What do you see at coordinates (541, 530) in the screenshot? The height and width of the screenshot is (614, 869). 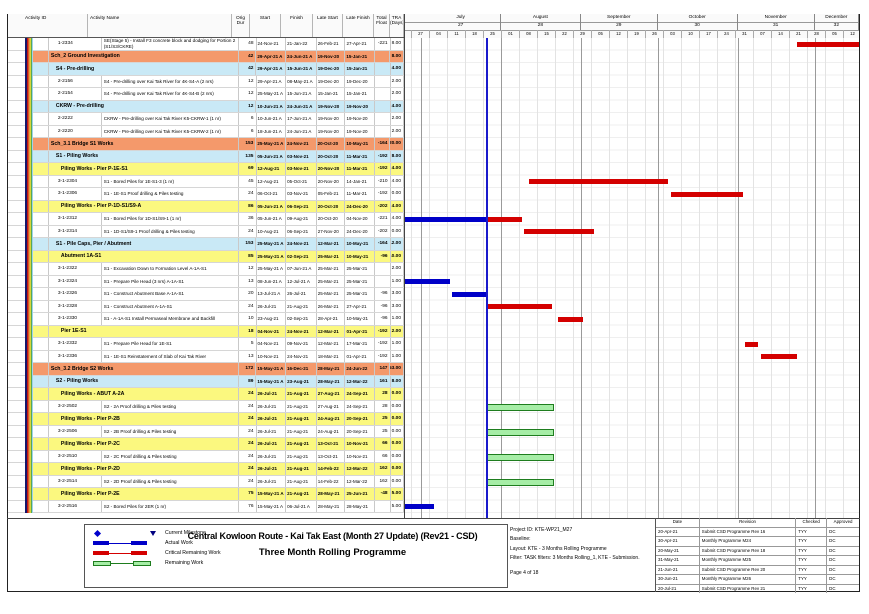 I see `project-info-line: Project ID: KTE-WP21_M27` at bounding box center [541, 530].